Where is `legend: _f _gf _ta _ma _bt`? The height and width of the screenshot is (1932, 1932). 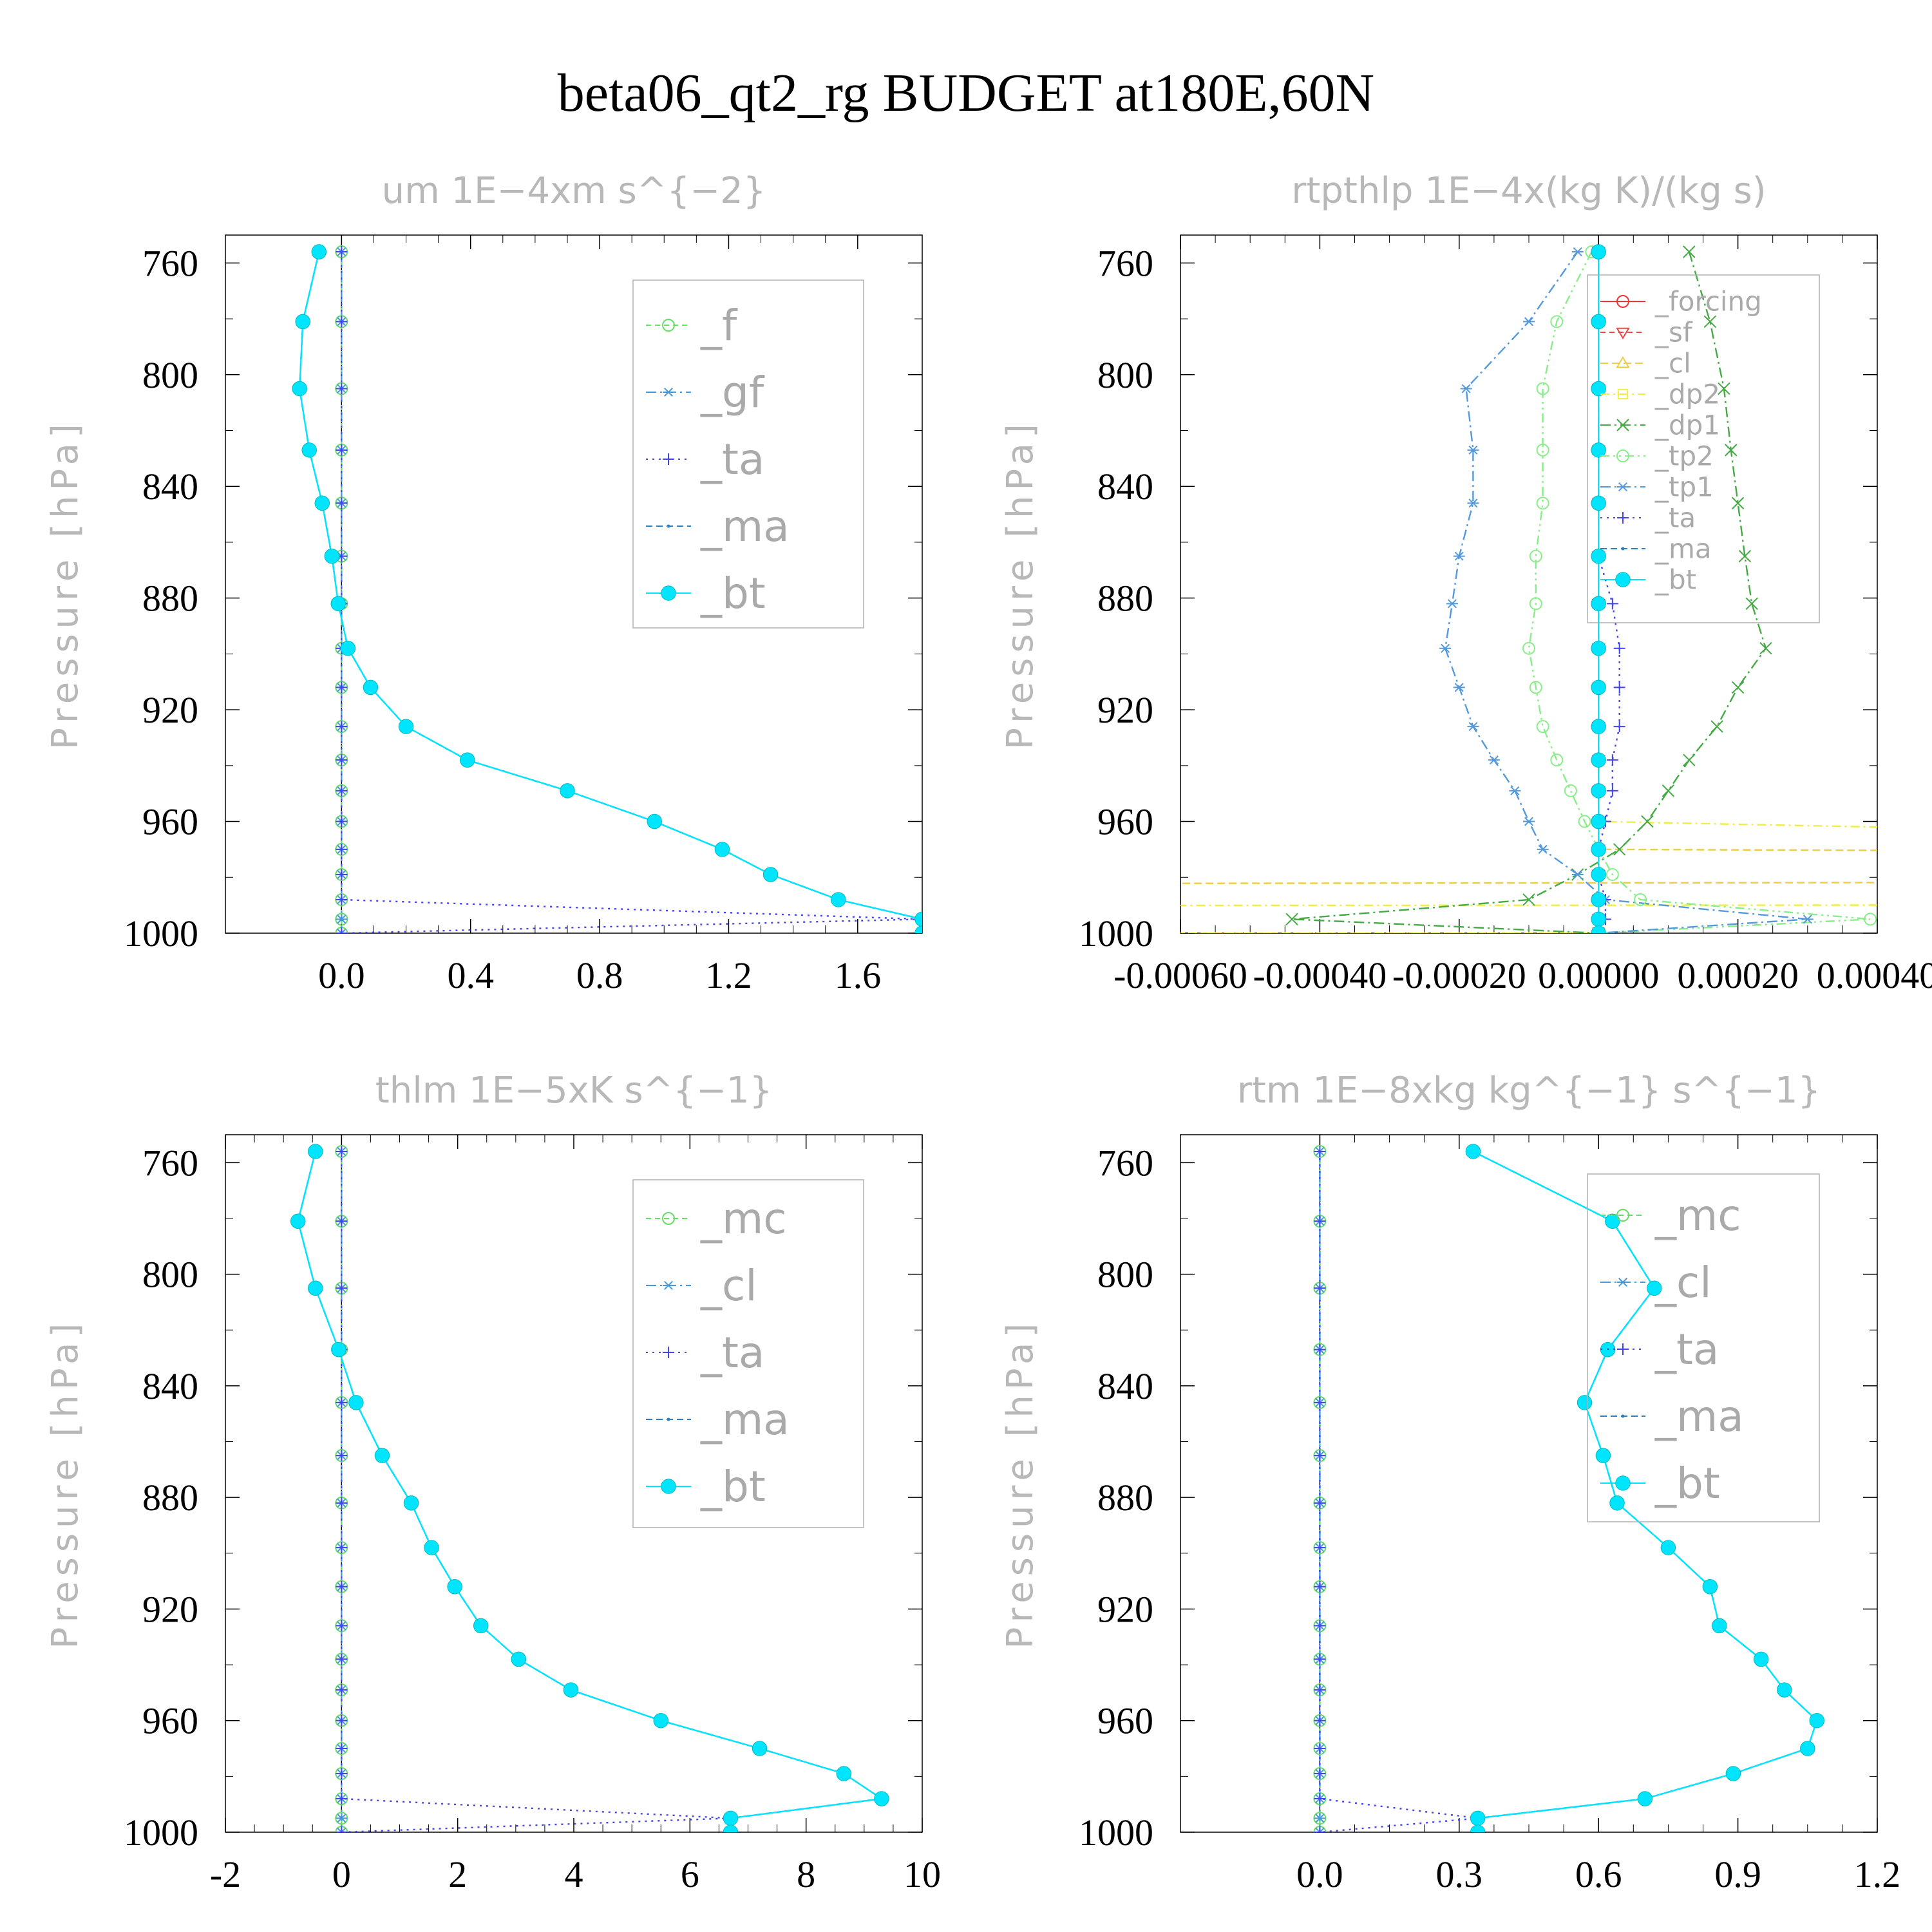 legend: _f _gf _ta _ma _bt is located at coordinates (748, 454).